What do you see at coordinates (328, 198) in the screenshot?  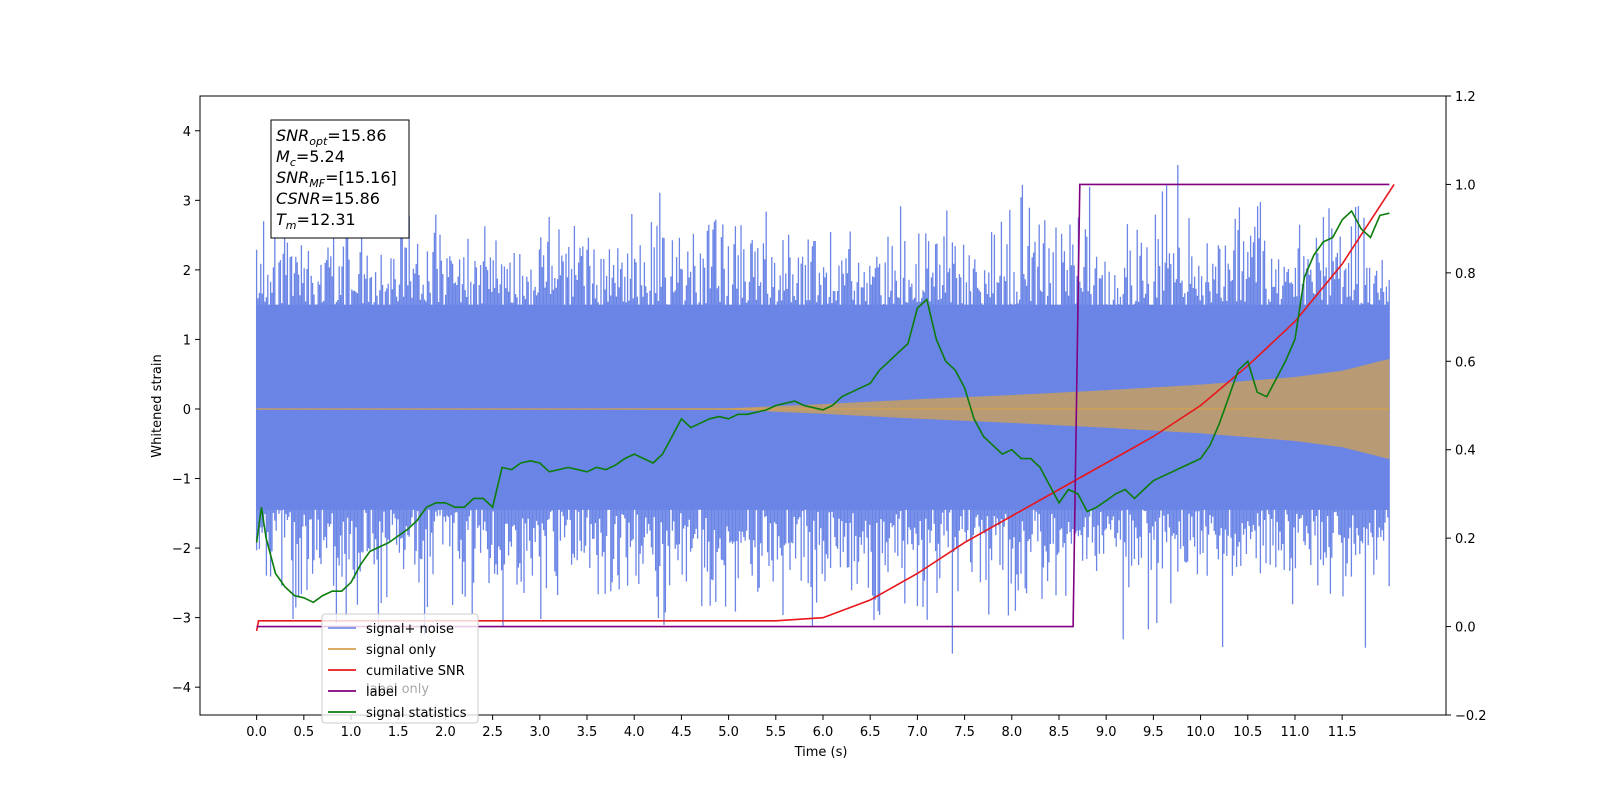 I see `info-line: CSNR=15.86` at bounding box center [328, 198].